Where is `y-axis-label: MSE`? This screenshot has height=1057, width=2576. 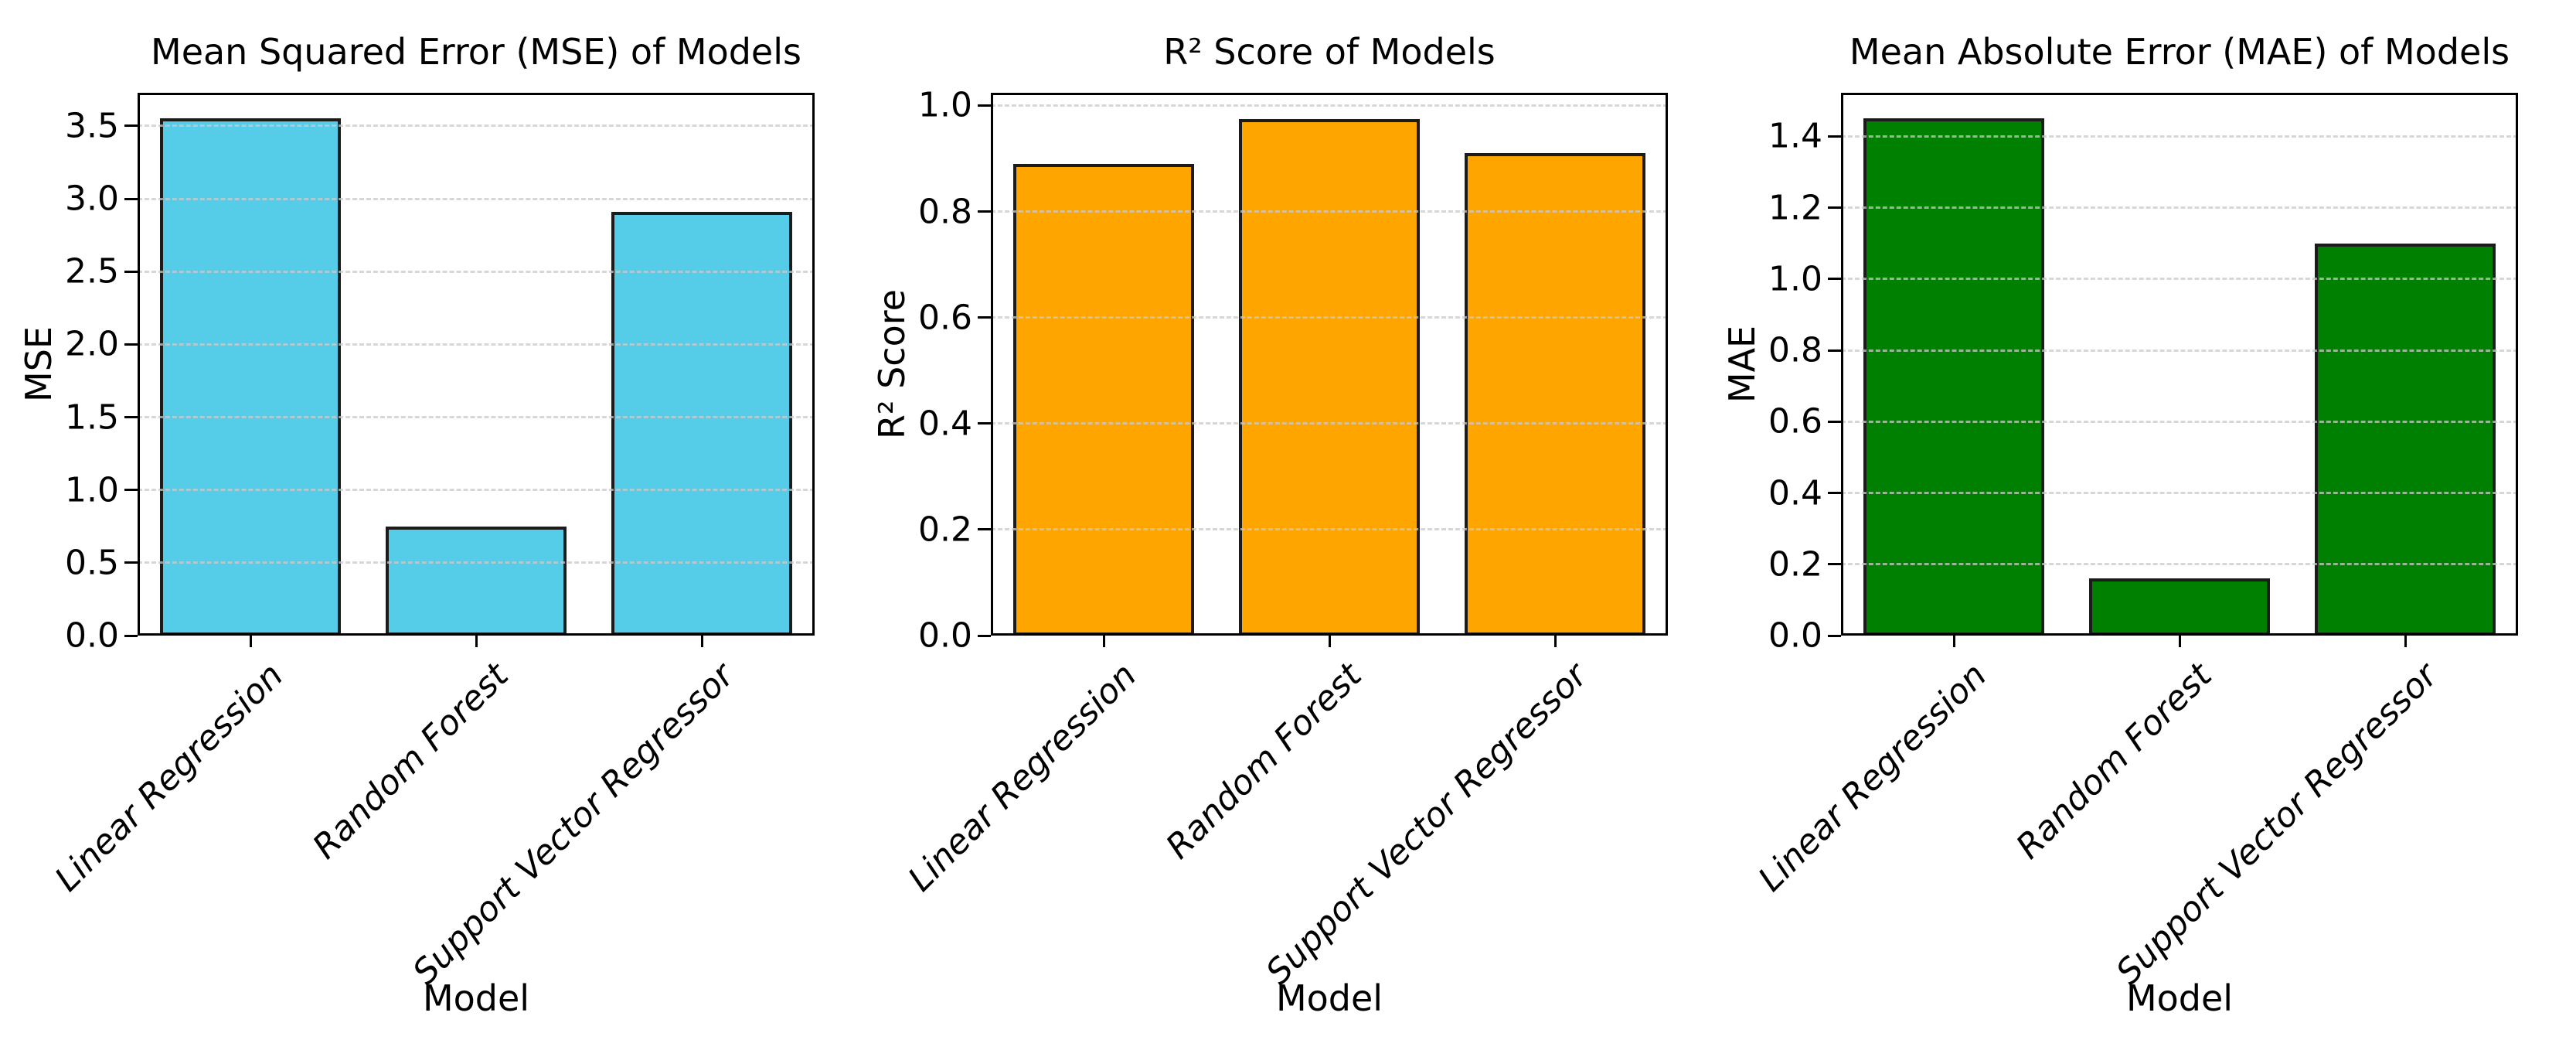 y-axis-label: MSE is located at coordinates (39, 364).